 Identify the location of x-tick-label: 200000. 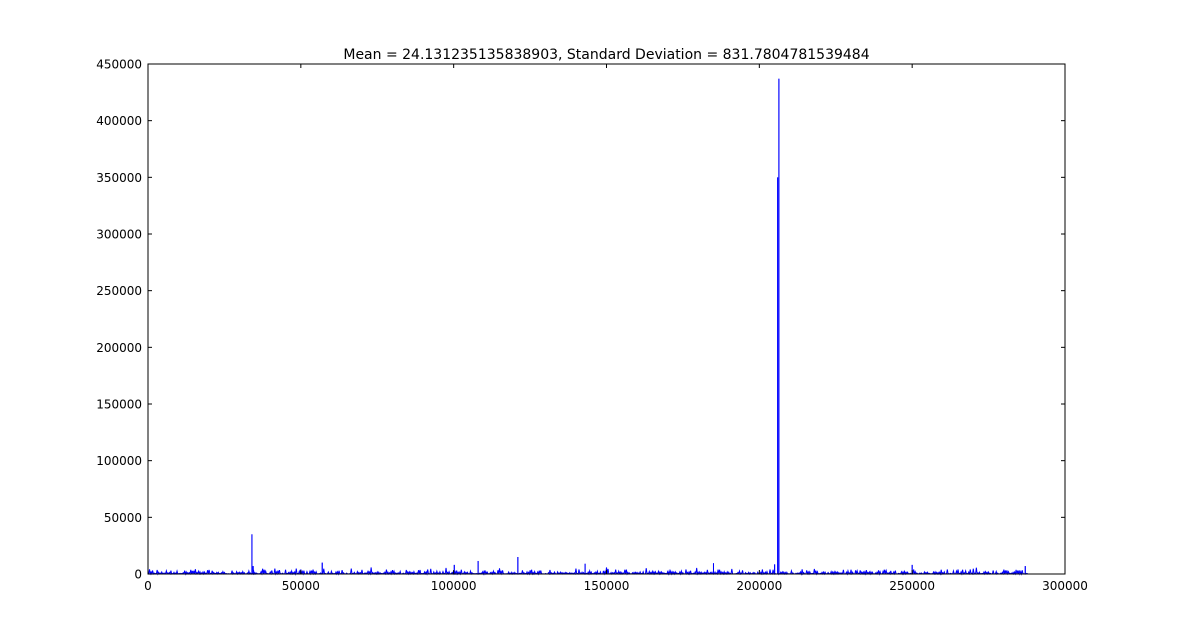
(759, 586).